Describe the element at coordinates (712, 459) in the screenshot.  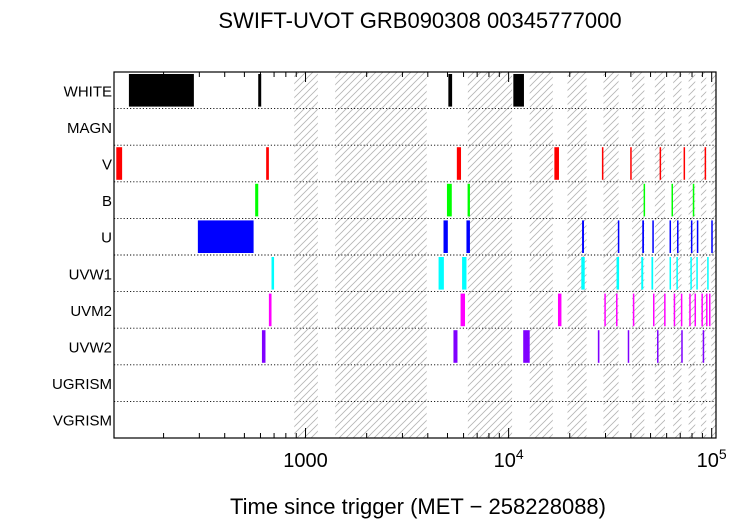
I see `x-tick-label: 10⁵` at that location.